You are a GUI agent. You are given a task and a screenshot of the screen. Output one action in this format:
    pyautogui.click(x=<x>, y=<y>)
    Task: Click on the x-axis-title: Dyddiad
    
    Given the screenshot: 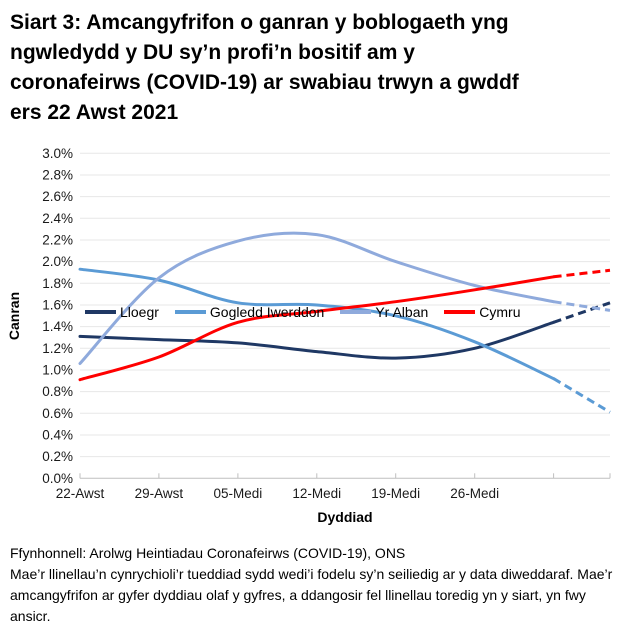 What is the action you would take?
    pyautogui.click(x=344, y=517)
    